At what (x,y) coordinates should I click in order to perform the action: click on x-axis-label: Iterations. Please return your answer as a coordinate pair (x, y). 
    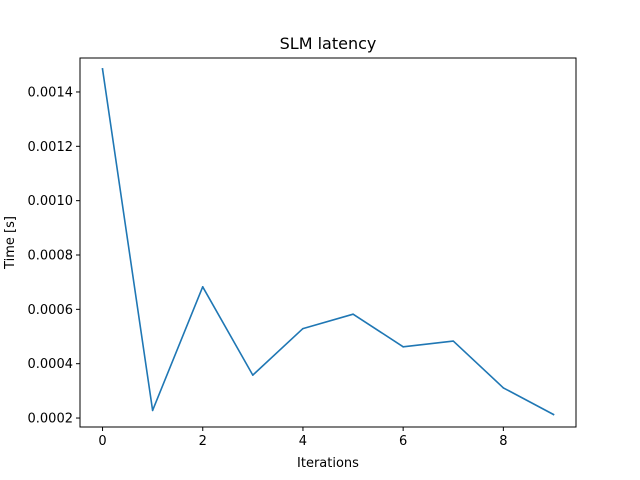
    Looking at the image, I should click on (328, 463).